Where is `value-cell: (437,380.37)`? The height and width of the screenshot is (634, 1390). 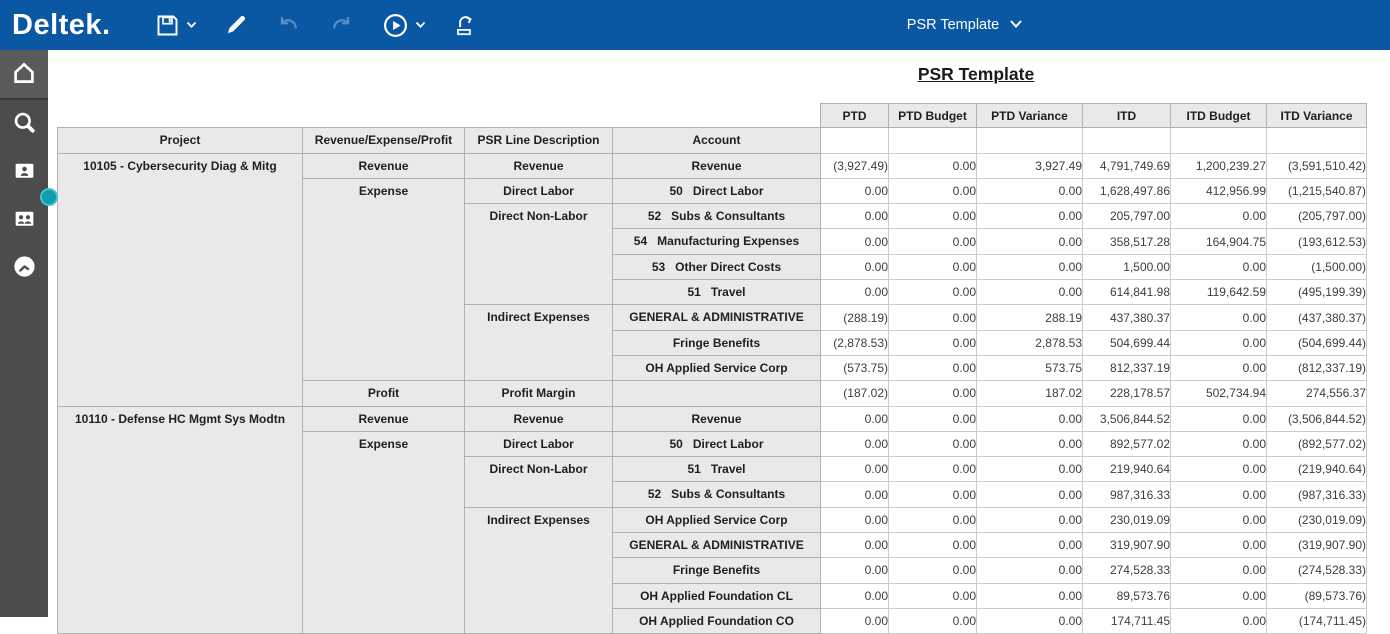 value-cell: (437,380.37) is located at coordinates (1316, 317).